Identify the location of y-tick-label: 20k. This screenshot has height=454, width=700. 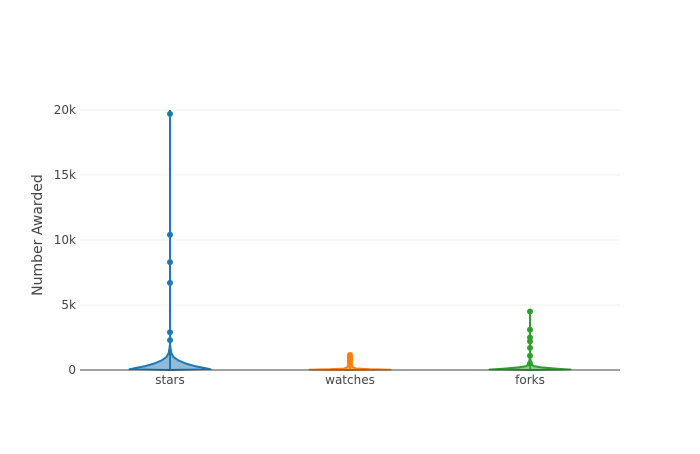
(65, 110).